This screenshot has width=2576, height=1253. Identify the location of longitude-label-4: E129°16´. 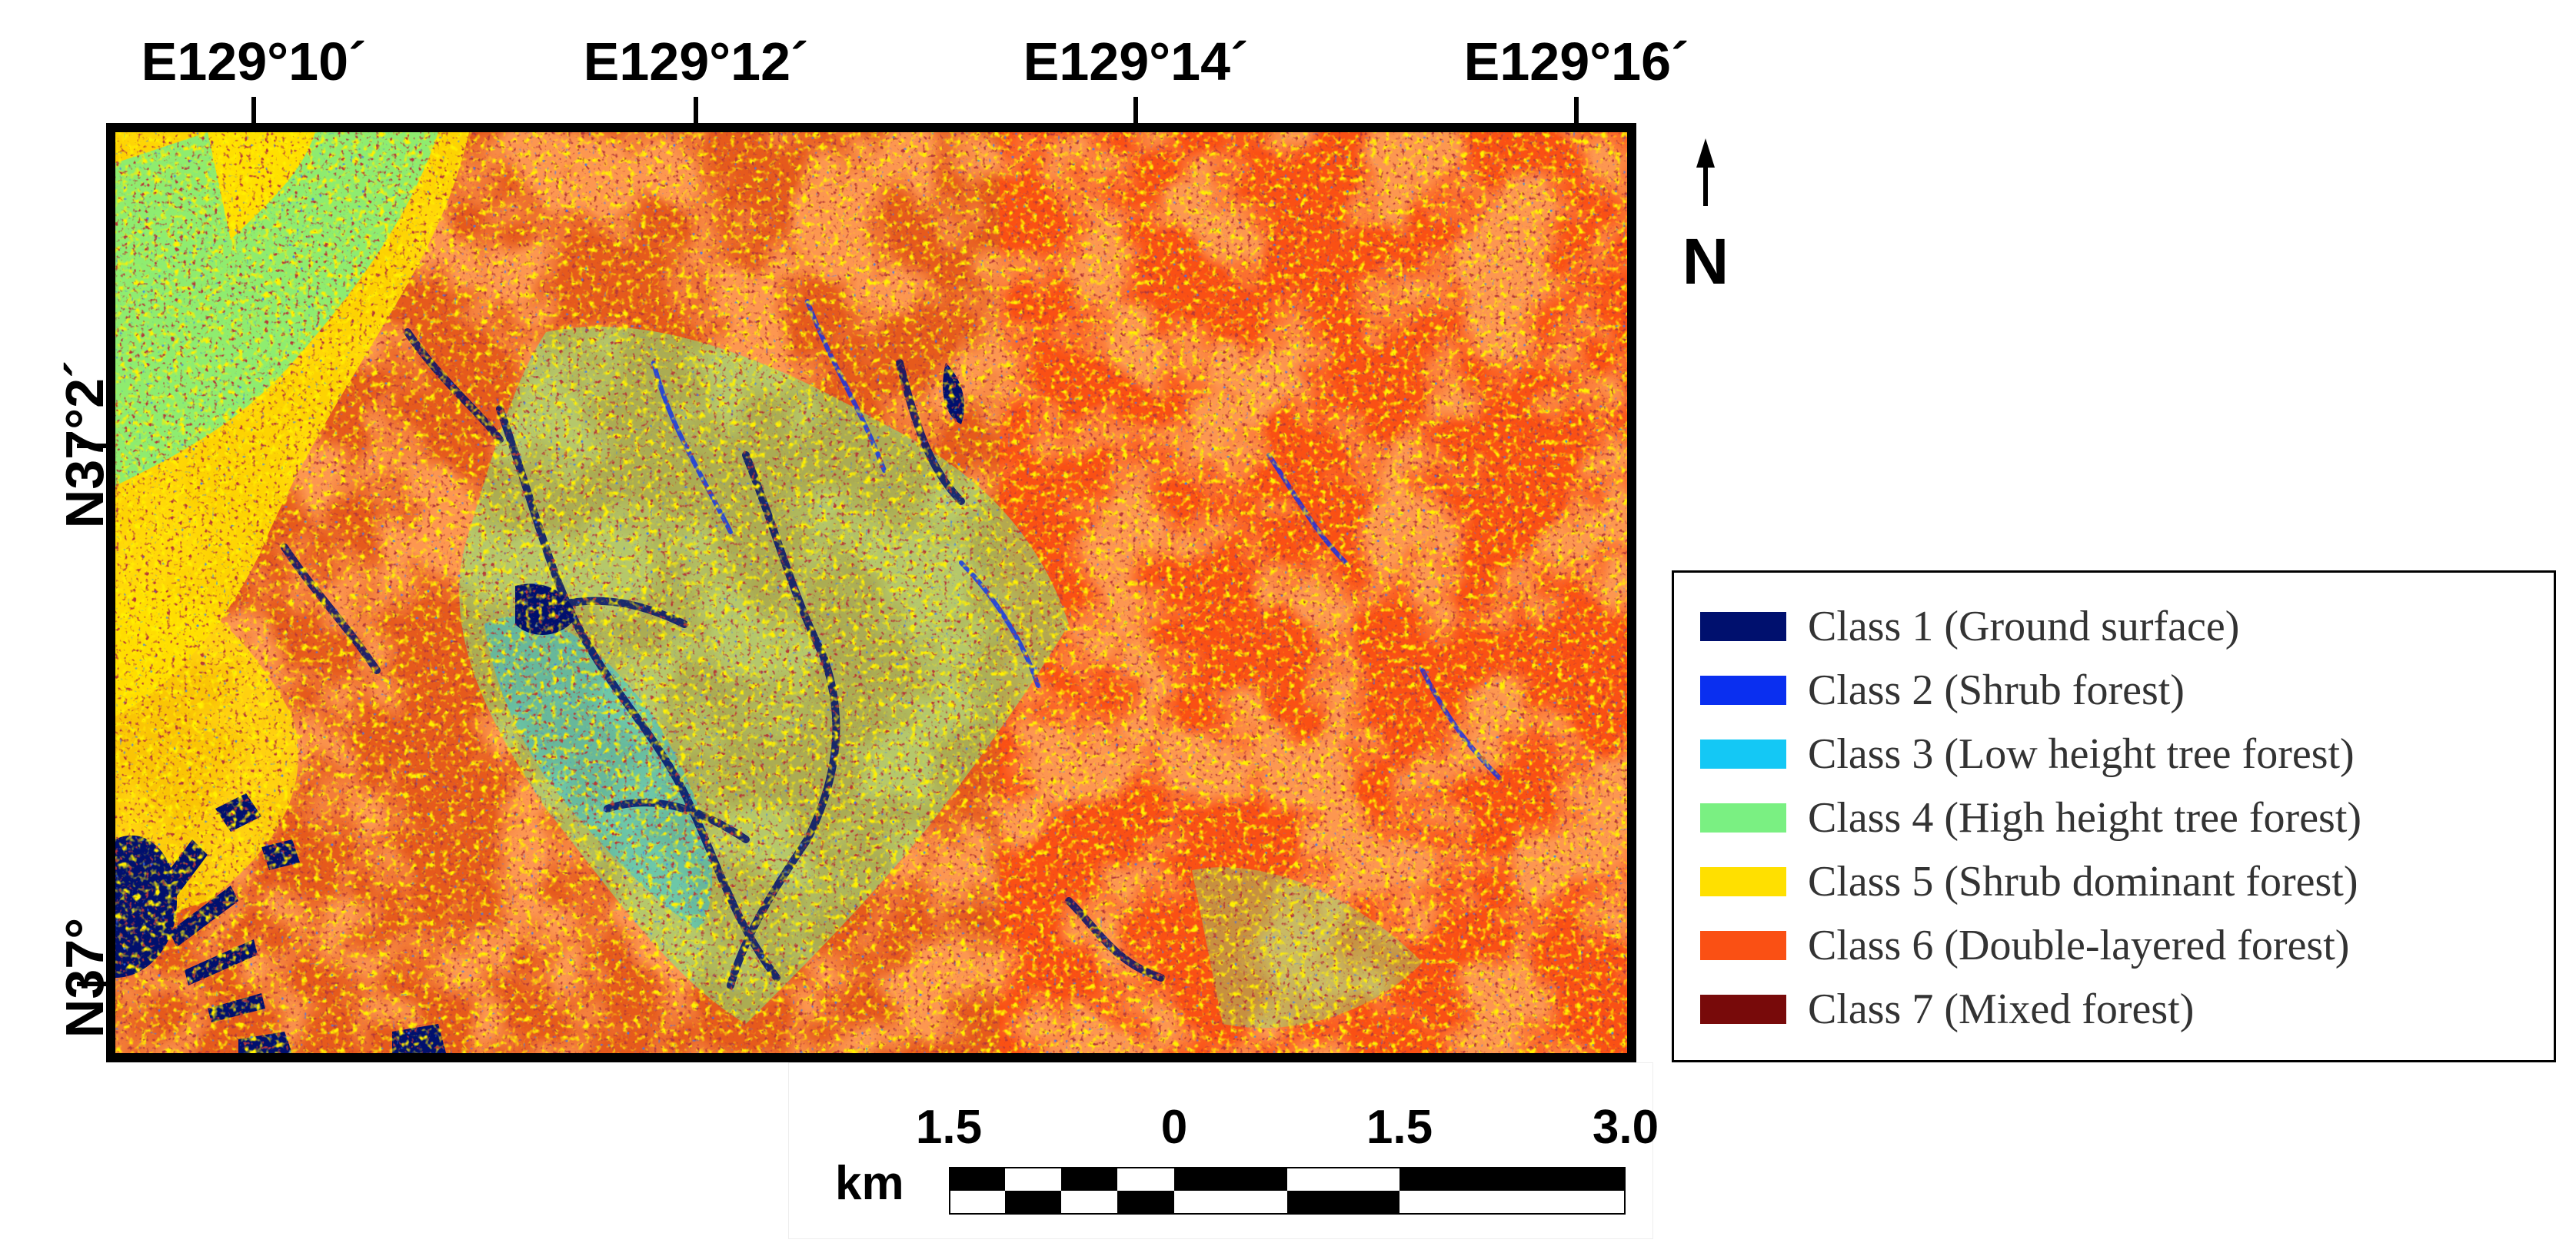
(1576, 62).